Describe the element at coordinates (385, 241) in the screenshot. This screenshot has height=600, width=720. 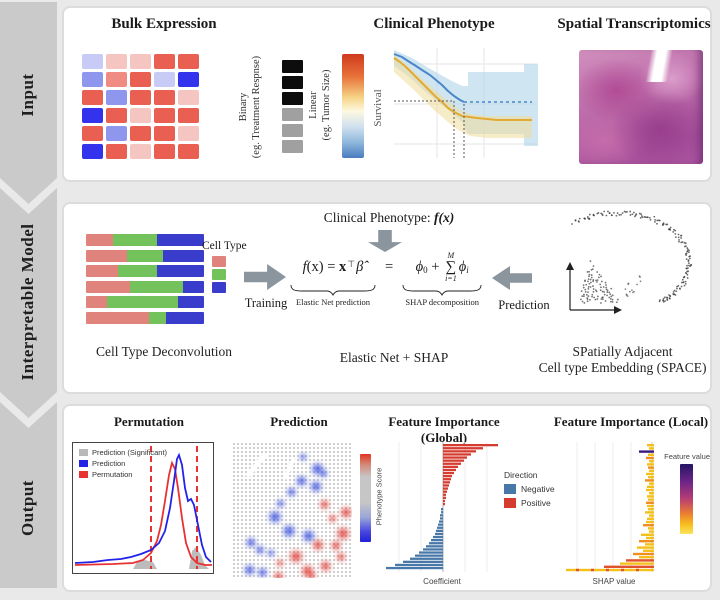
I see `down-arrow-icon` at that location.